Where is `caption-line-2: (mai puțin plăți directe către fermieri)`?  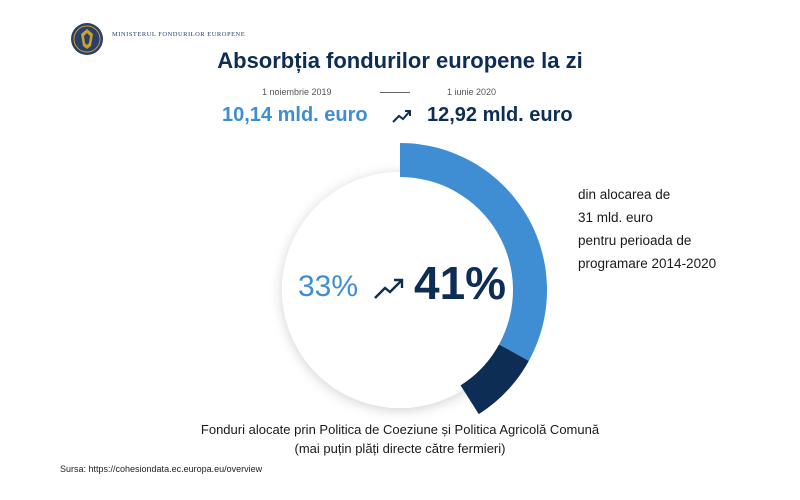
caption-line-2: (mai puțin plăți directe către fermieri) is located at coordinates (400, 448).